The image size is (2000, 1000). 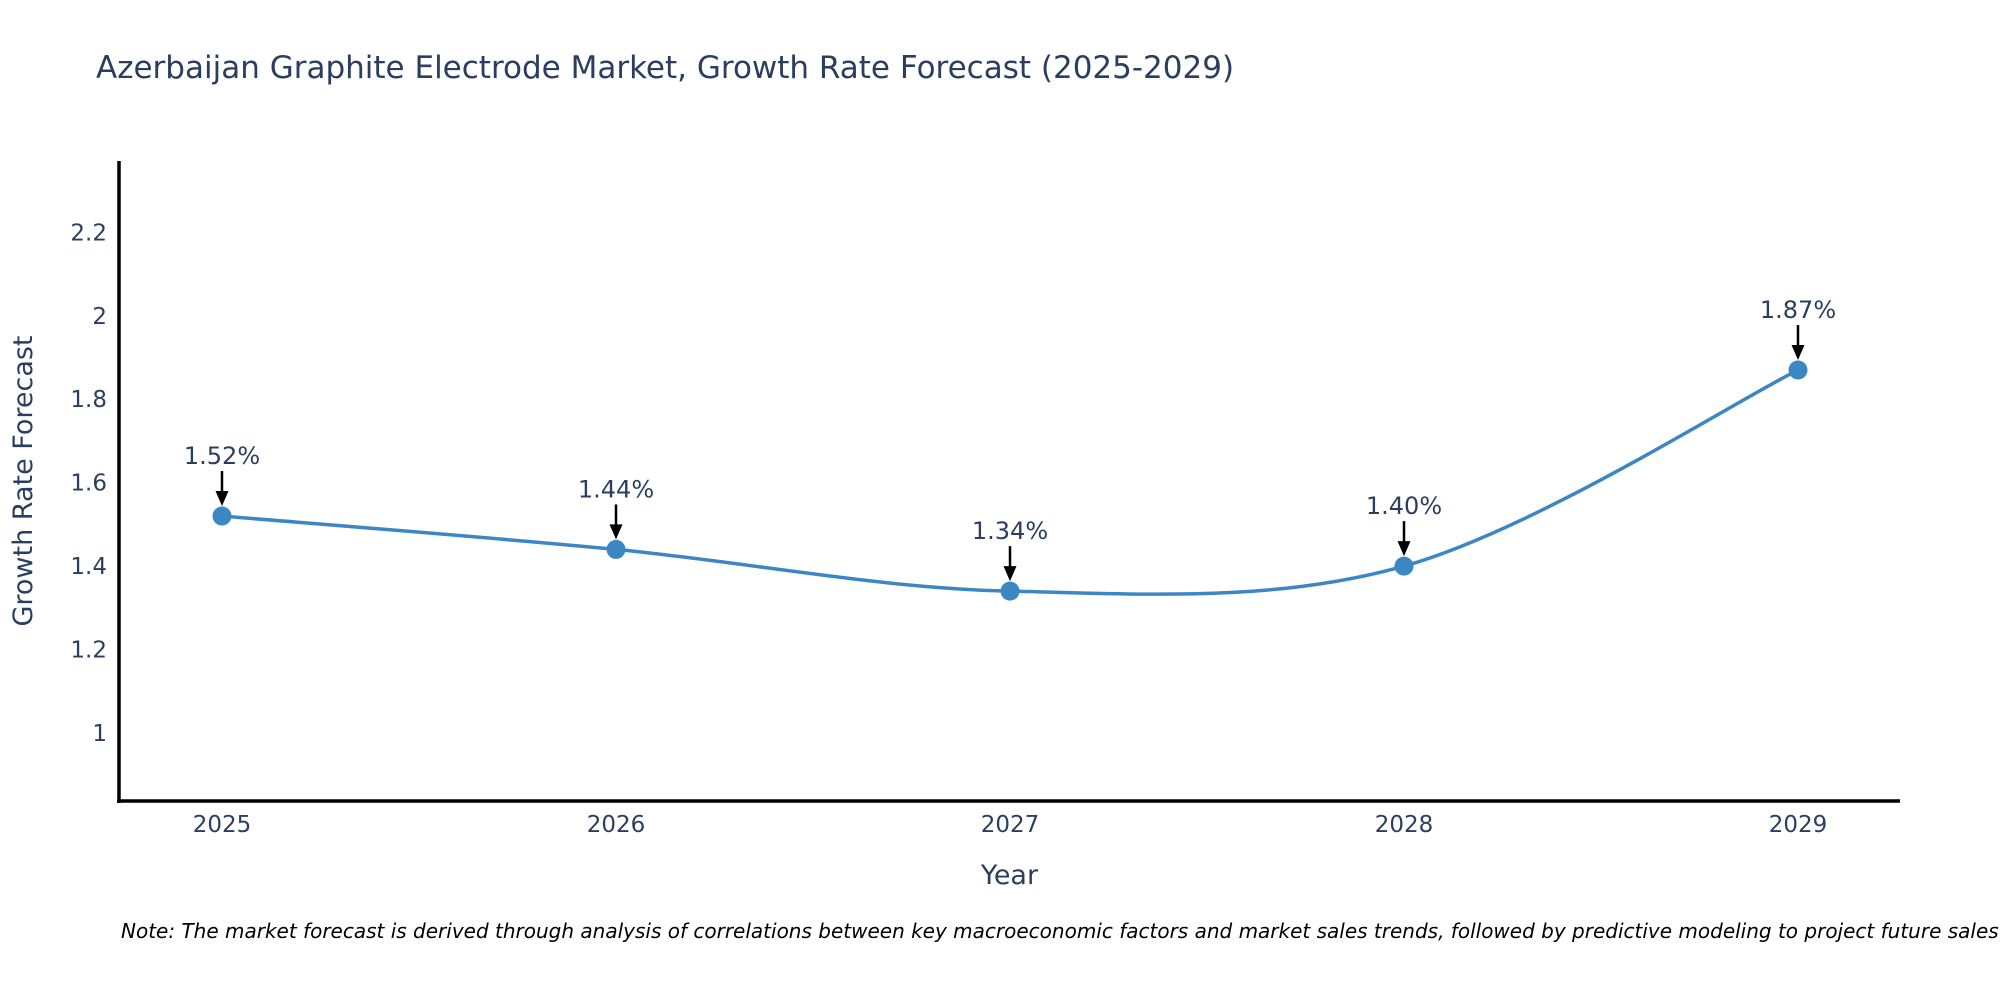 I want to click on y-tick-label: 1, so click(x=99, y=734).